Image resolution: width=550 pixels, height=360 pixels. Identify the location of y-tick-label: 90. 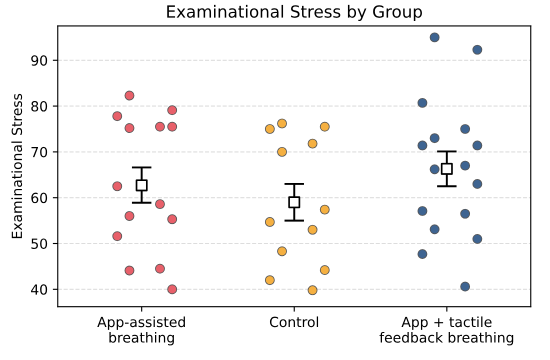
(39, 60).